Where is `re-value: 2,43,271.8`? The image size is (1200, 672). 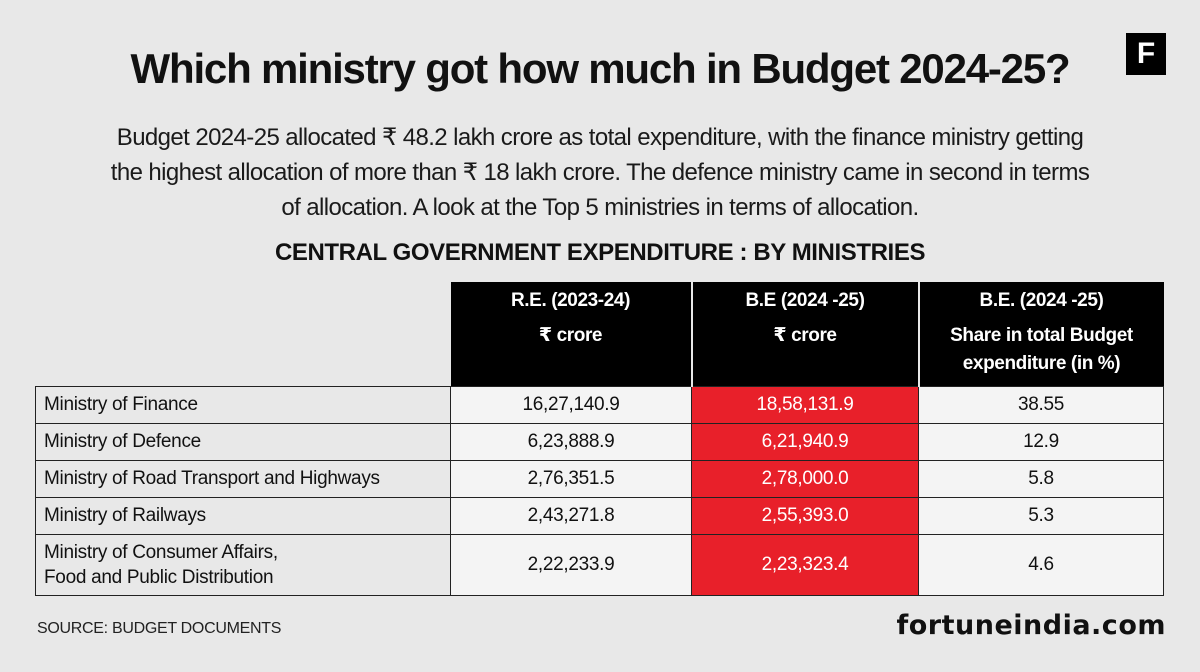 re-value: 2,43,271.8 is located at coordinates (571, 516).